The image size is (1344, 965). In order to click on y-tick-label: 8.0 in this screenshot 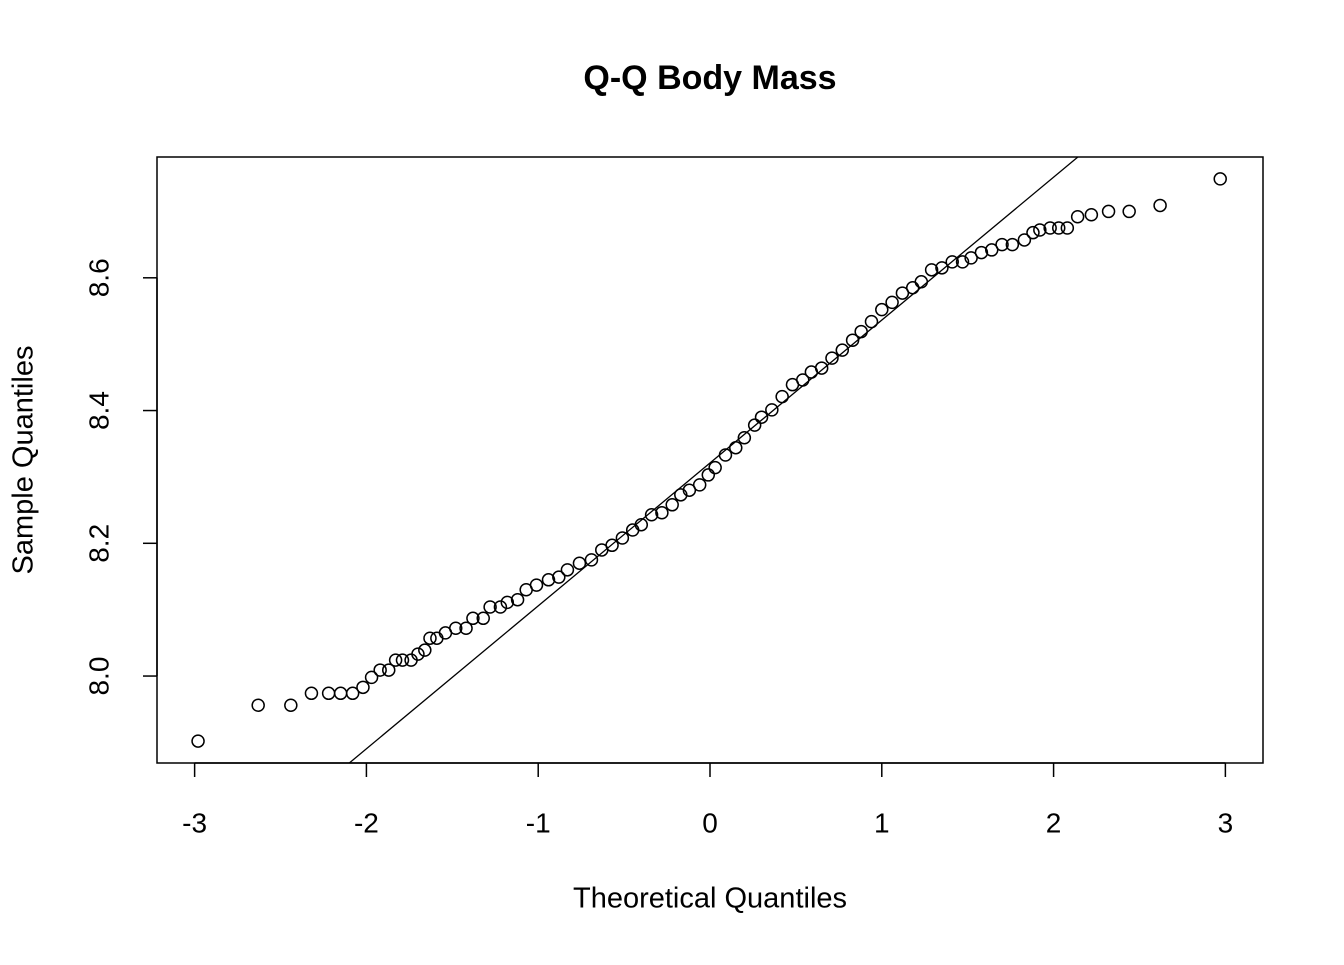, I will do `click(98, 676)`.